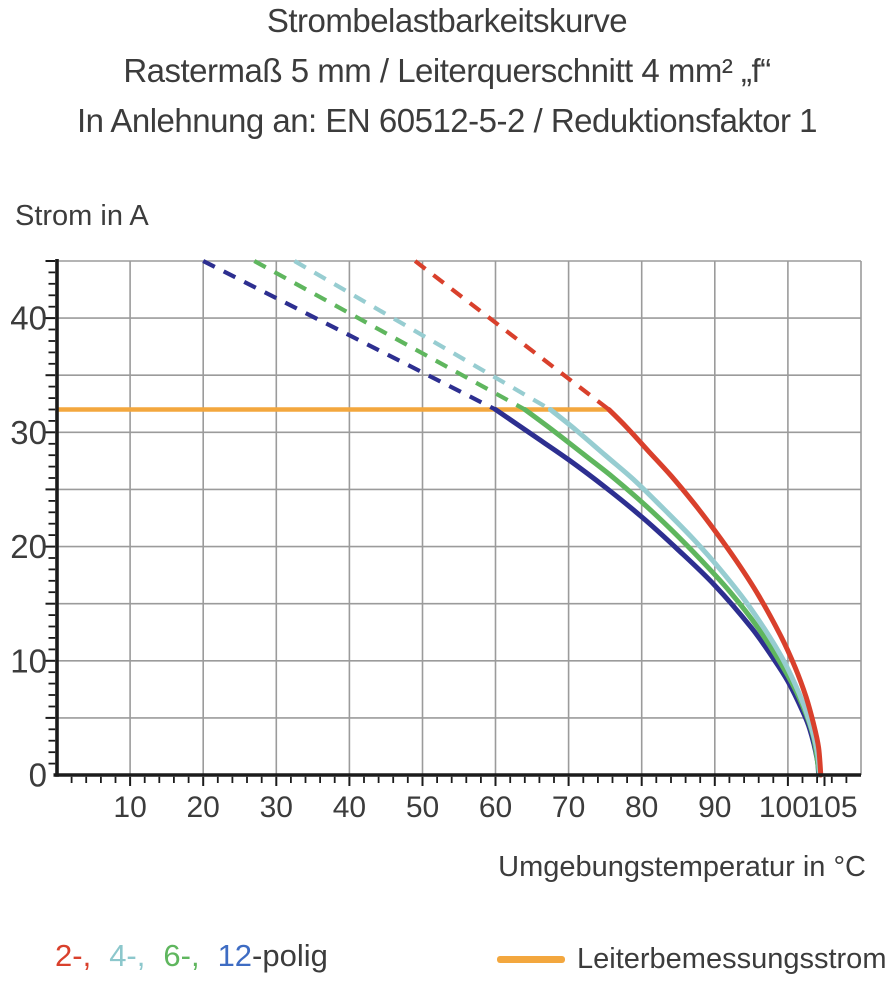  I want to click on svg-text: 50, so click(422, 807).